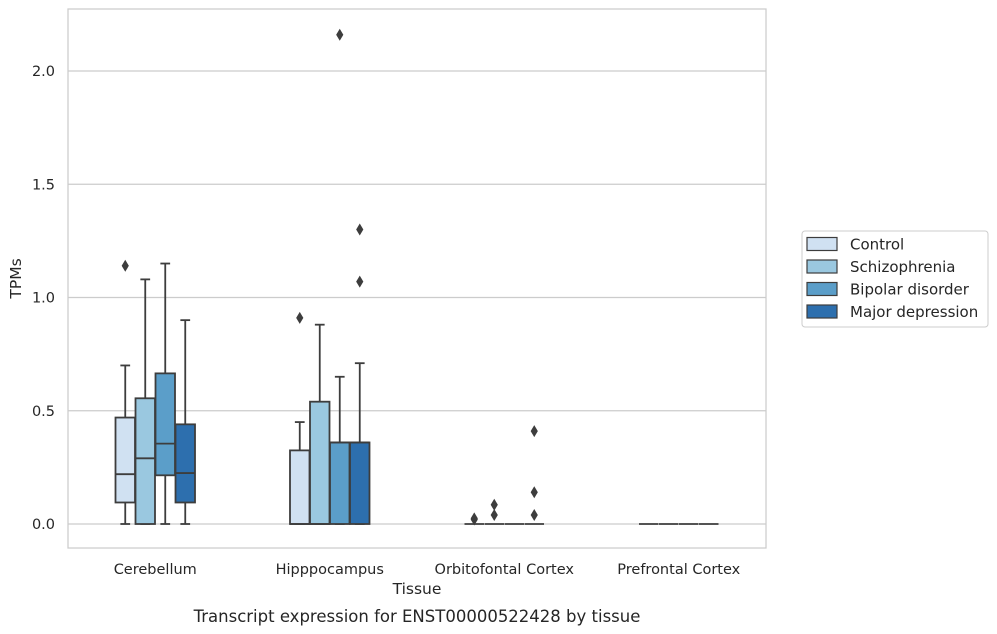  I want to click on box-group-hipppocampus, so click(330, 276).